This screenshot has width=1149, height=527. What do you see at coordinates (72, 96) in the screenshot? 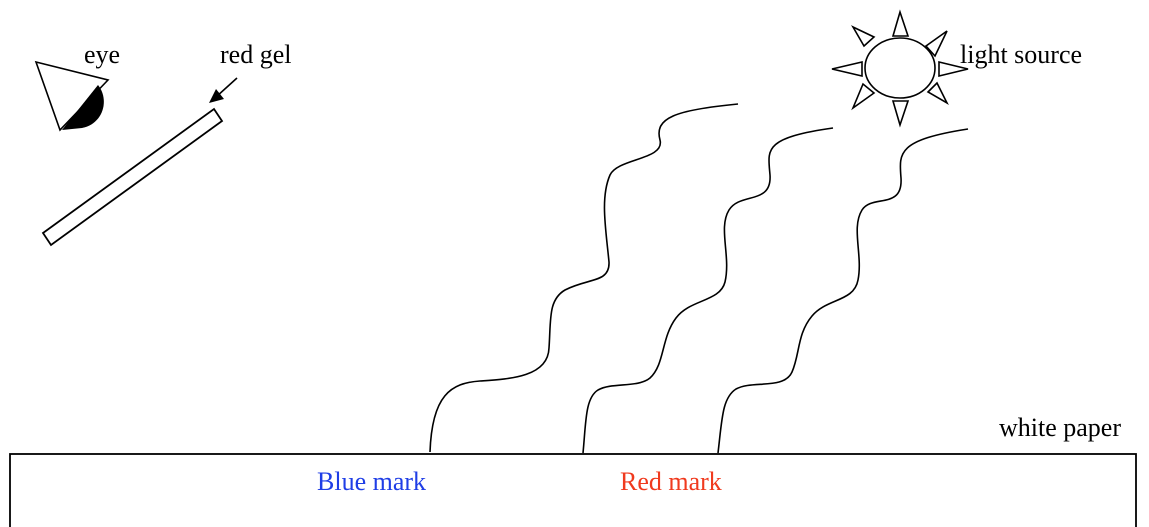
I see `eye-icon` at bounding box center [72, 96].